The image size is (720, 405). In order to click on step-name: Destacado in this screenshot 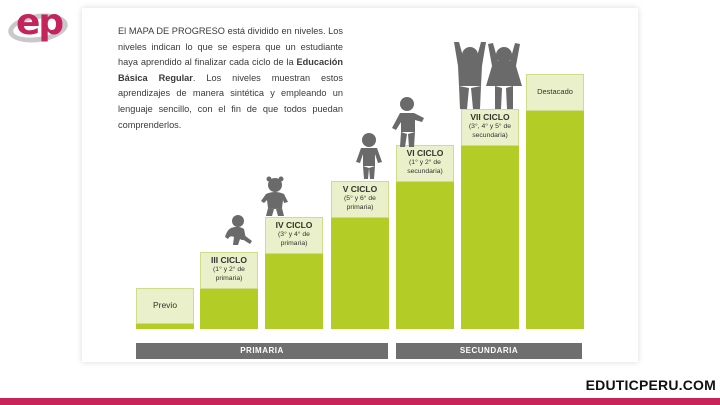, I will do `click(555, 91)`.